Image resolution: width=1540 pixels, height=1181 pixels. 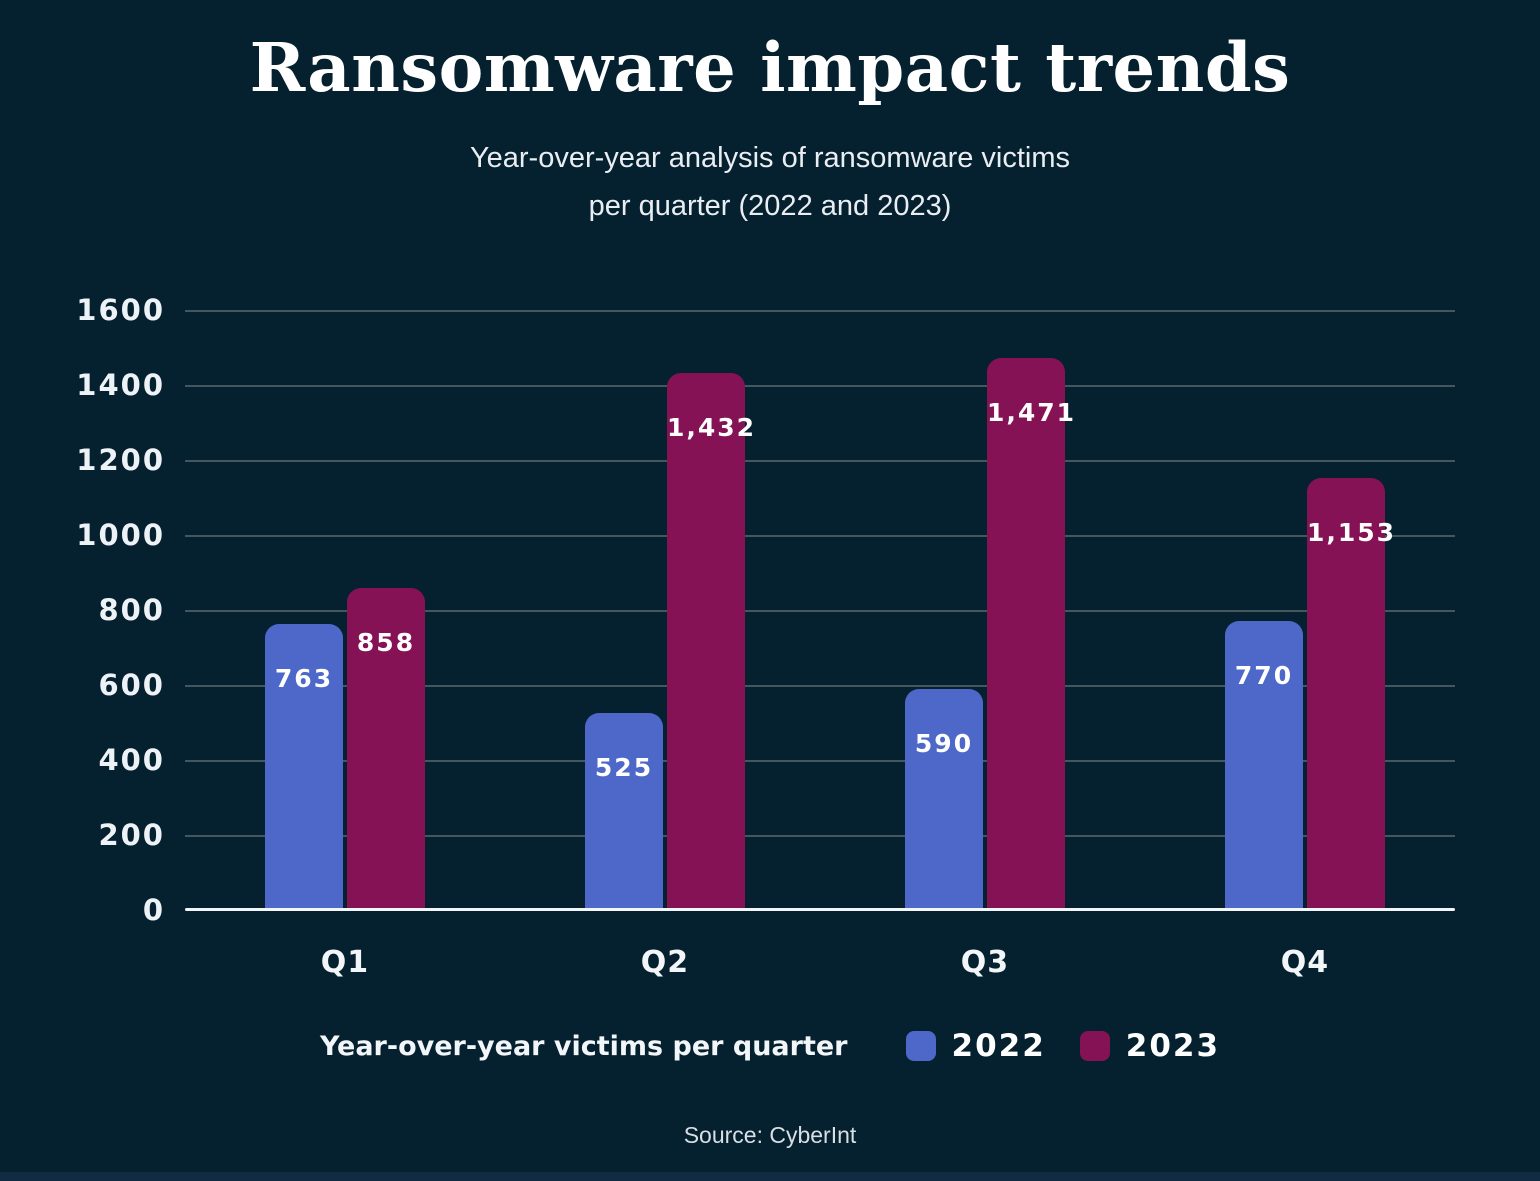 I want to click on bar-value-label: 525, so click(x=624, y=767).